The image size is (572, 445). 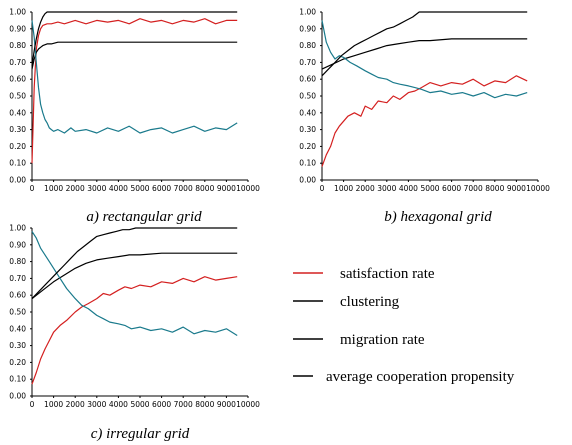 What do you see at coordinates (438, 217) in the screenshot?
I see `caption-hexagonal-grid: b) hexagonal grid` at bounding box center [438, 217].